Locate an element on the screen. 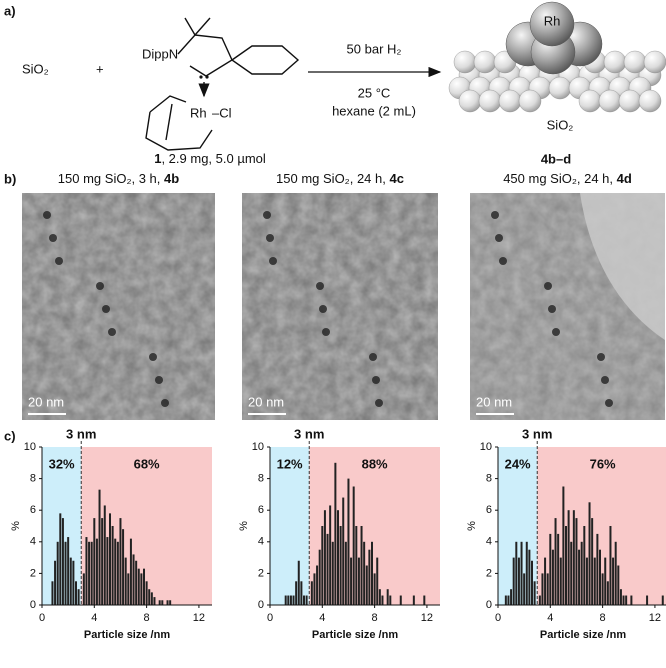  ligand-label: DippN is located at coordinates (160, 53).